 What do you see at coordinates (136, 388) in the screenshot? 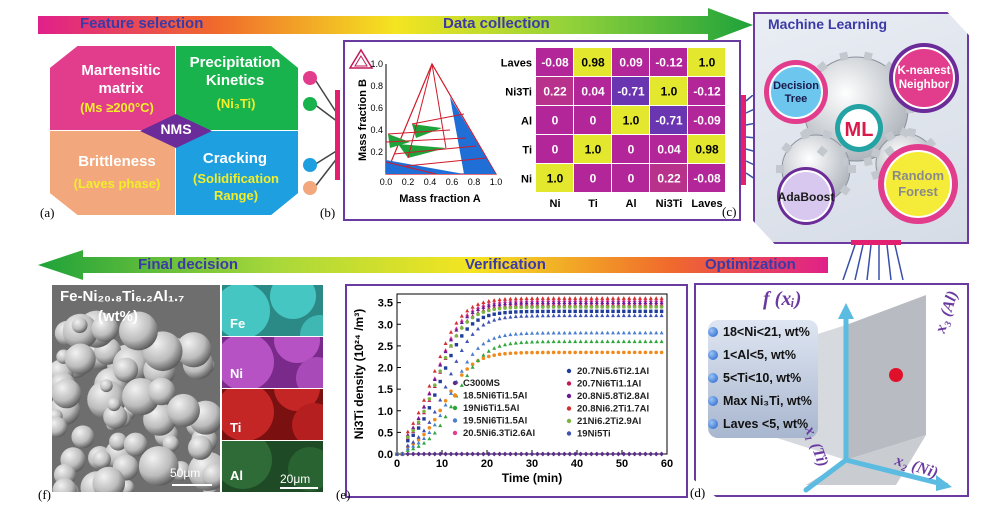
I see `sem-image` at bounding box center [136, 388].